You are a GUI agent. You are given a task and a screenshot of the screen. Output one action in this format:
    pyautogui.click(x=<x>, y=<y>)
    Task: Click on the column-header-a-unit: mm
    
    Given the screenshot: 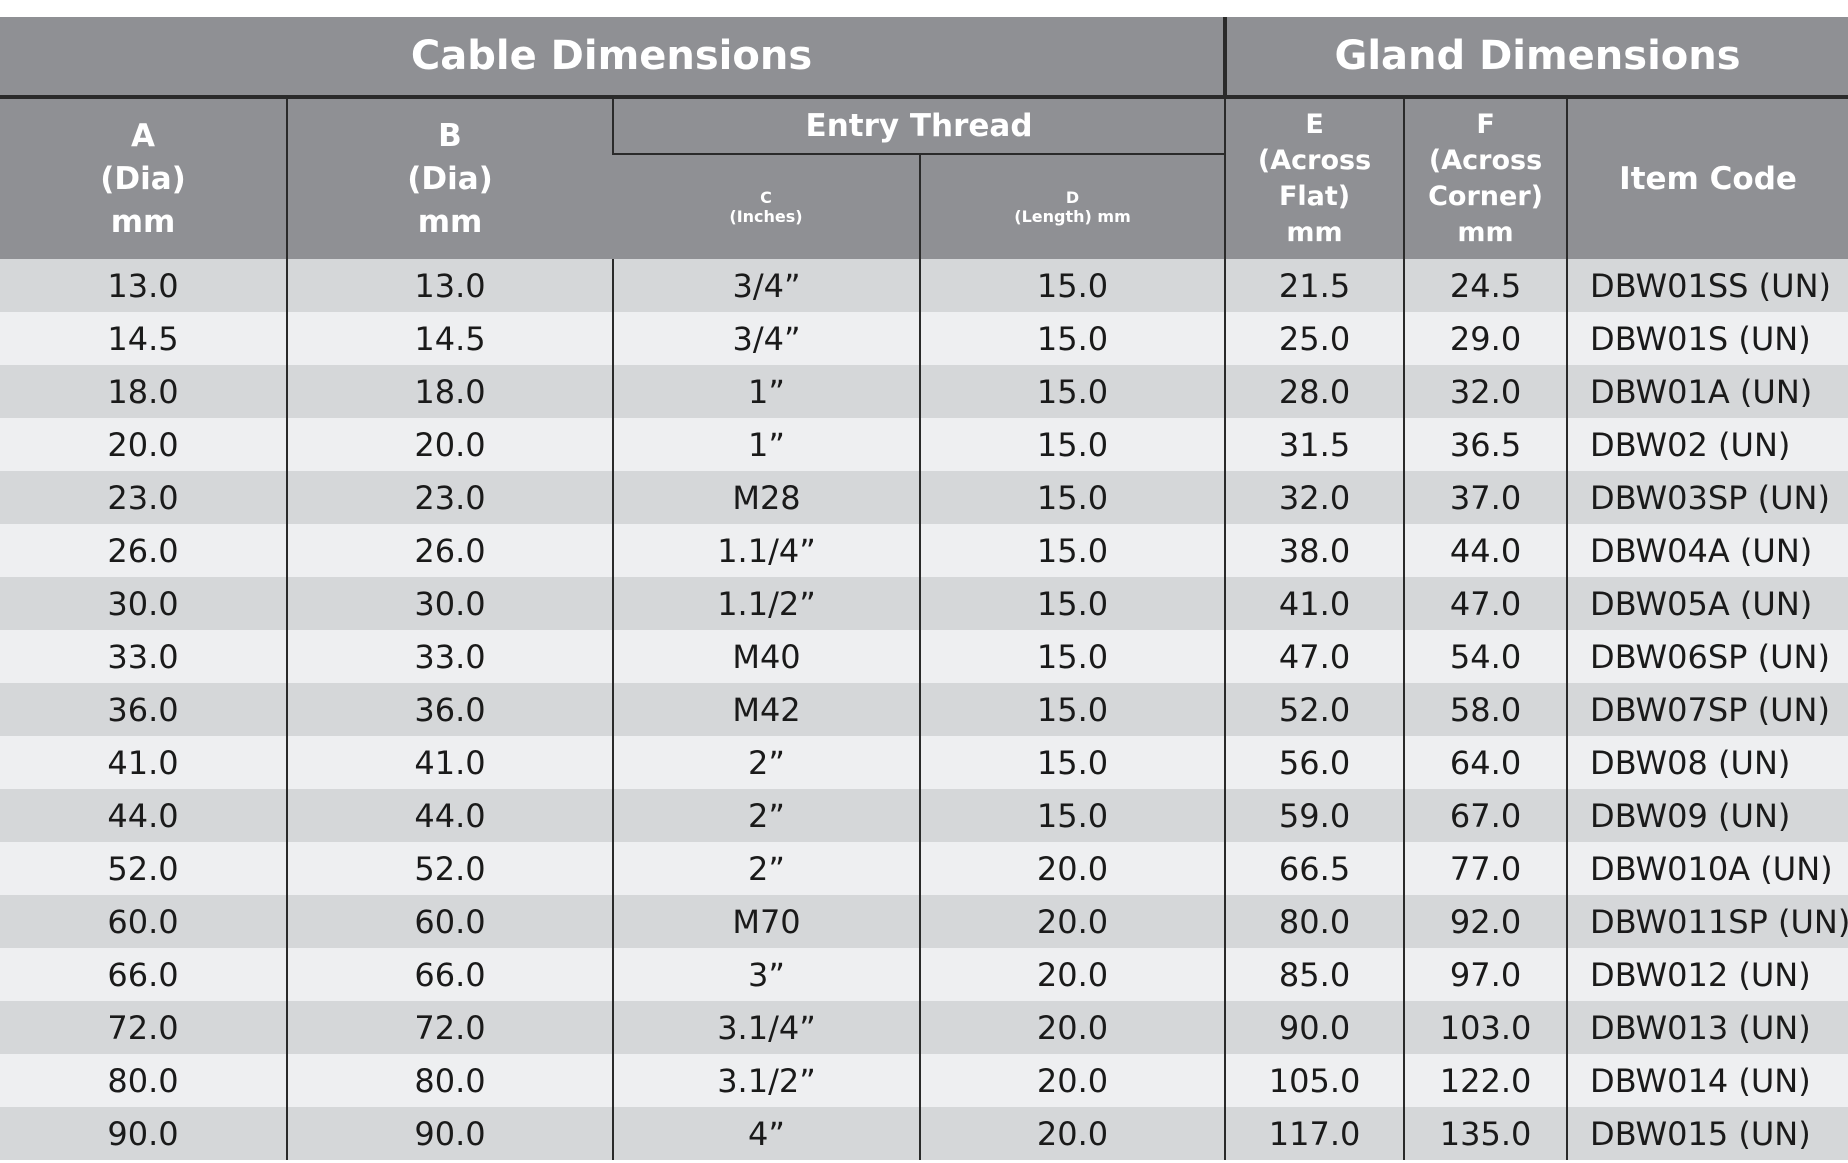 What is the action you would take?
    pyautogui.click(x=143, y=221)
    